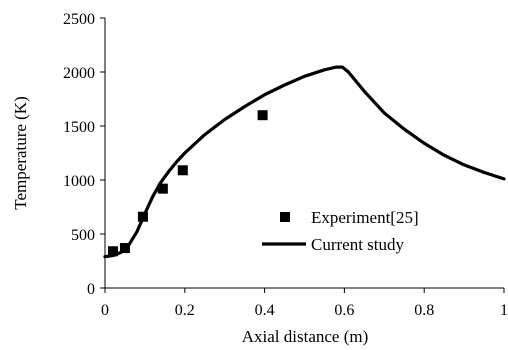 The height and width of the screenshot is (350, 508). What do you see at coordinates (305, 336) in the screenshot?
I see `x-axis-title: Axial distance (m)` at bounding box center [305, 336].